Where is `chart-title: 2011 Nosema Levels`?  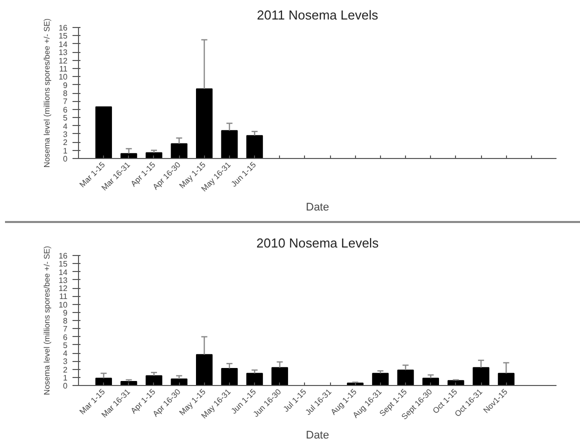
chart-title: 2011 Nosema Levels is located at coordinates (317, 15).